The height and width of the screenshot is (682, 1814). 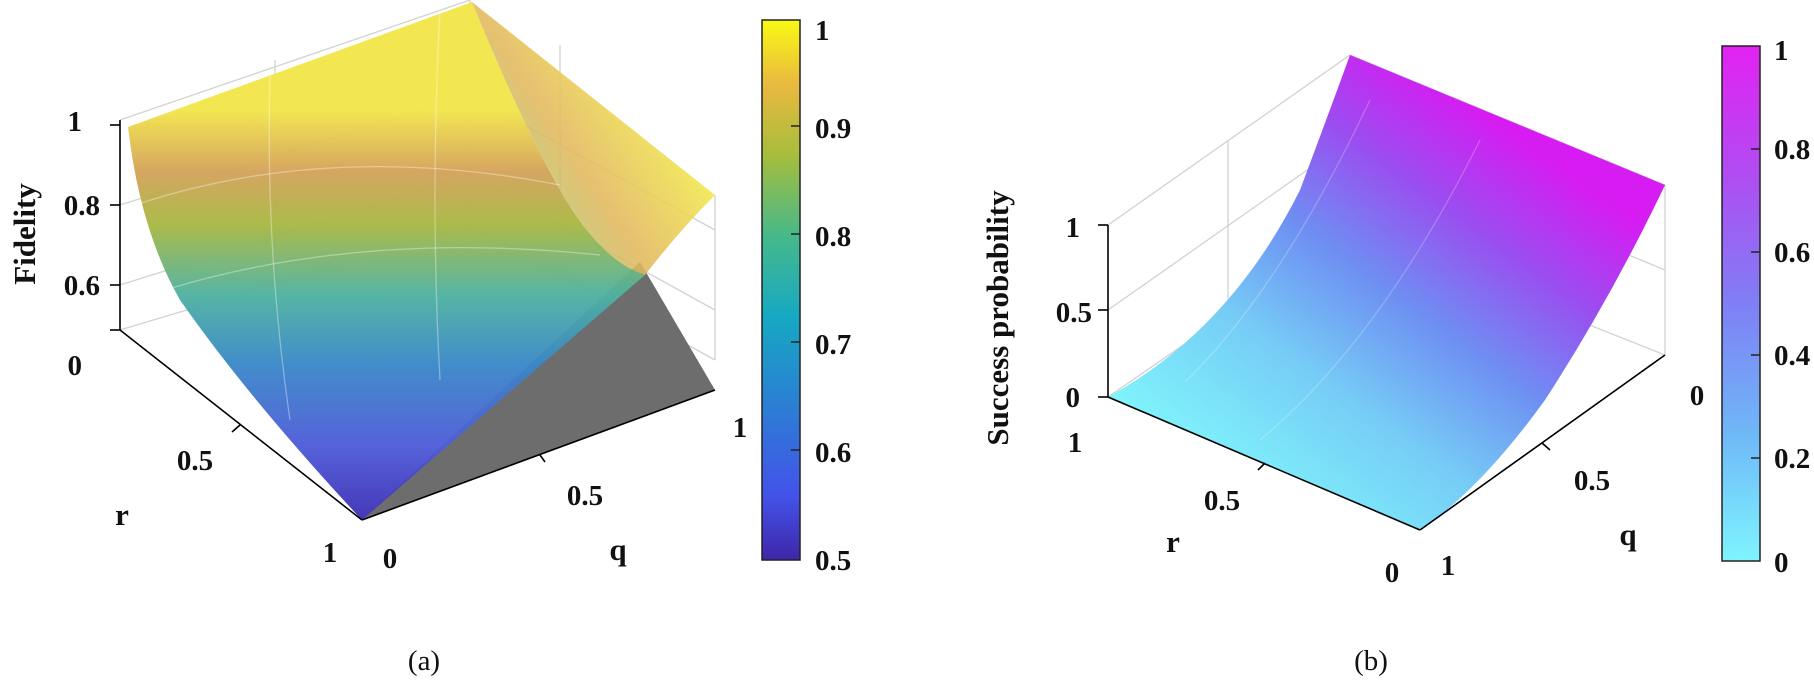 I want to click on b-q-tick-0p5: 0.5, so click(x=1592, y=481).